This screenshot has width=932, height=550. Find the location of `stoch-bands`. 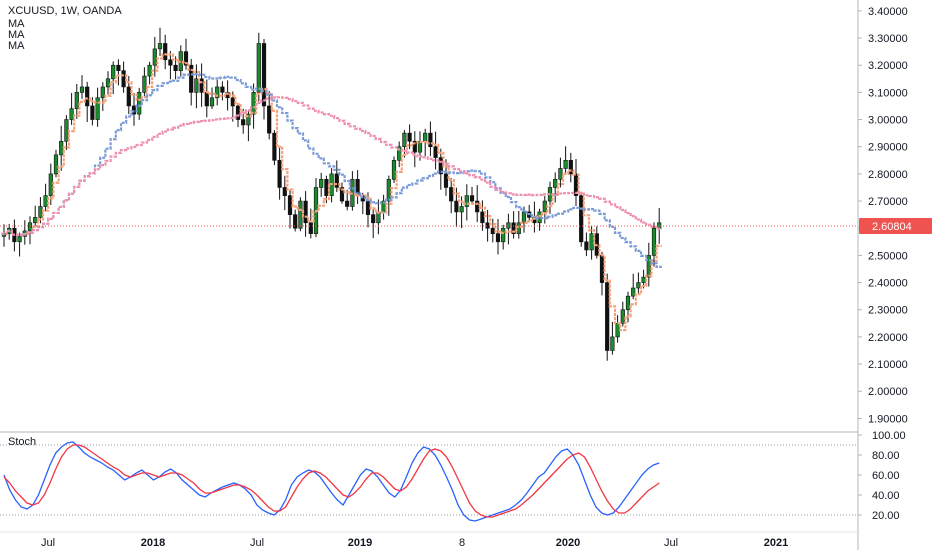

stoch-bands is located at coordinates (429, 480).